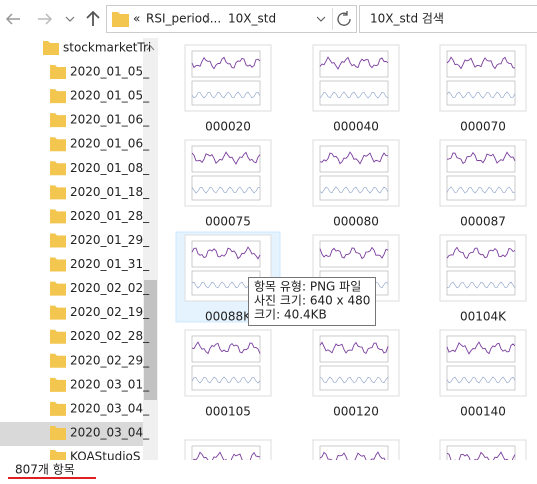 The width and height of the screenshot is (537, 484). Describe the element at coordinates (483, 412) in the screenshot. I see `file-name: 000140` at that location.